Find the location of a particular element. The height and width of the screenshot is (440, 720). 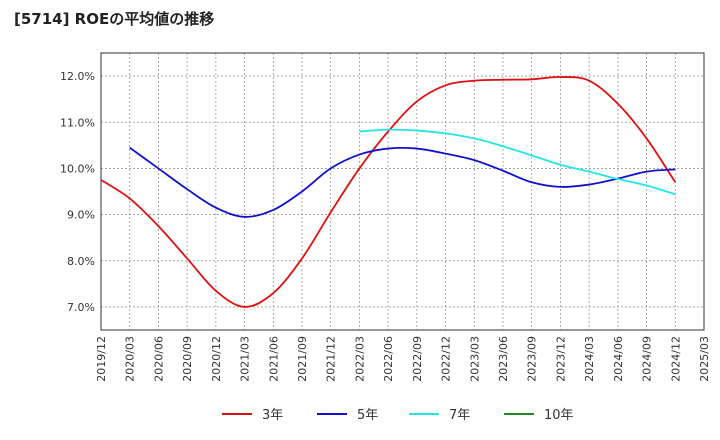

x-tick-label: 2024/03 is located at coordinates (589, 359).